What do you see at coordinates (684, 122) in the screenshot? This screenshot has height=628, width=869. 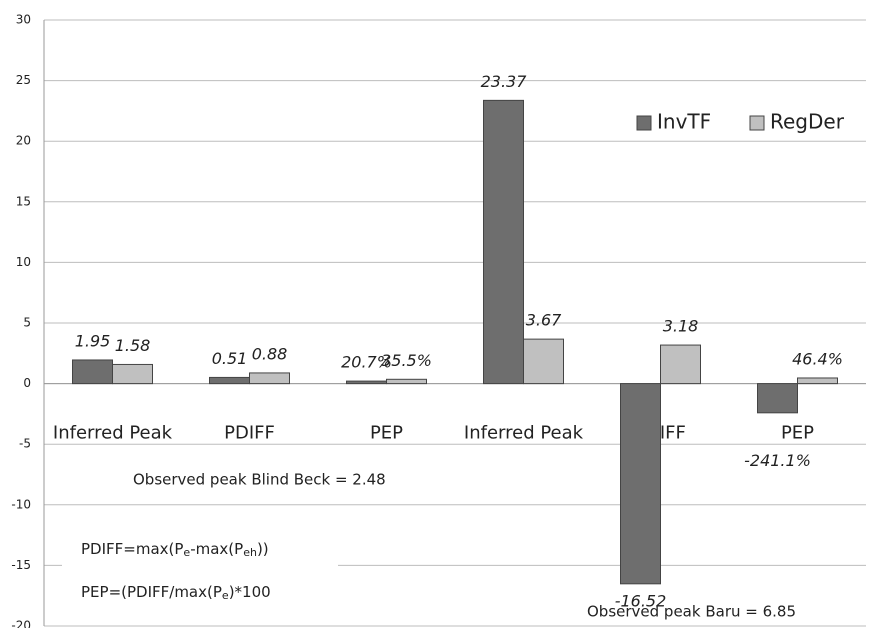 I see `legend-label: InvTF` at bounding box center [684, 122].